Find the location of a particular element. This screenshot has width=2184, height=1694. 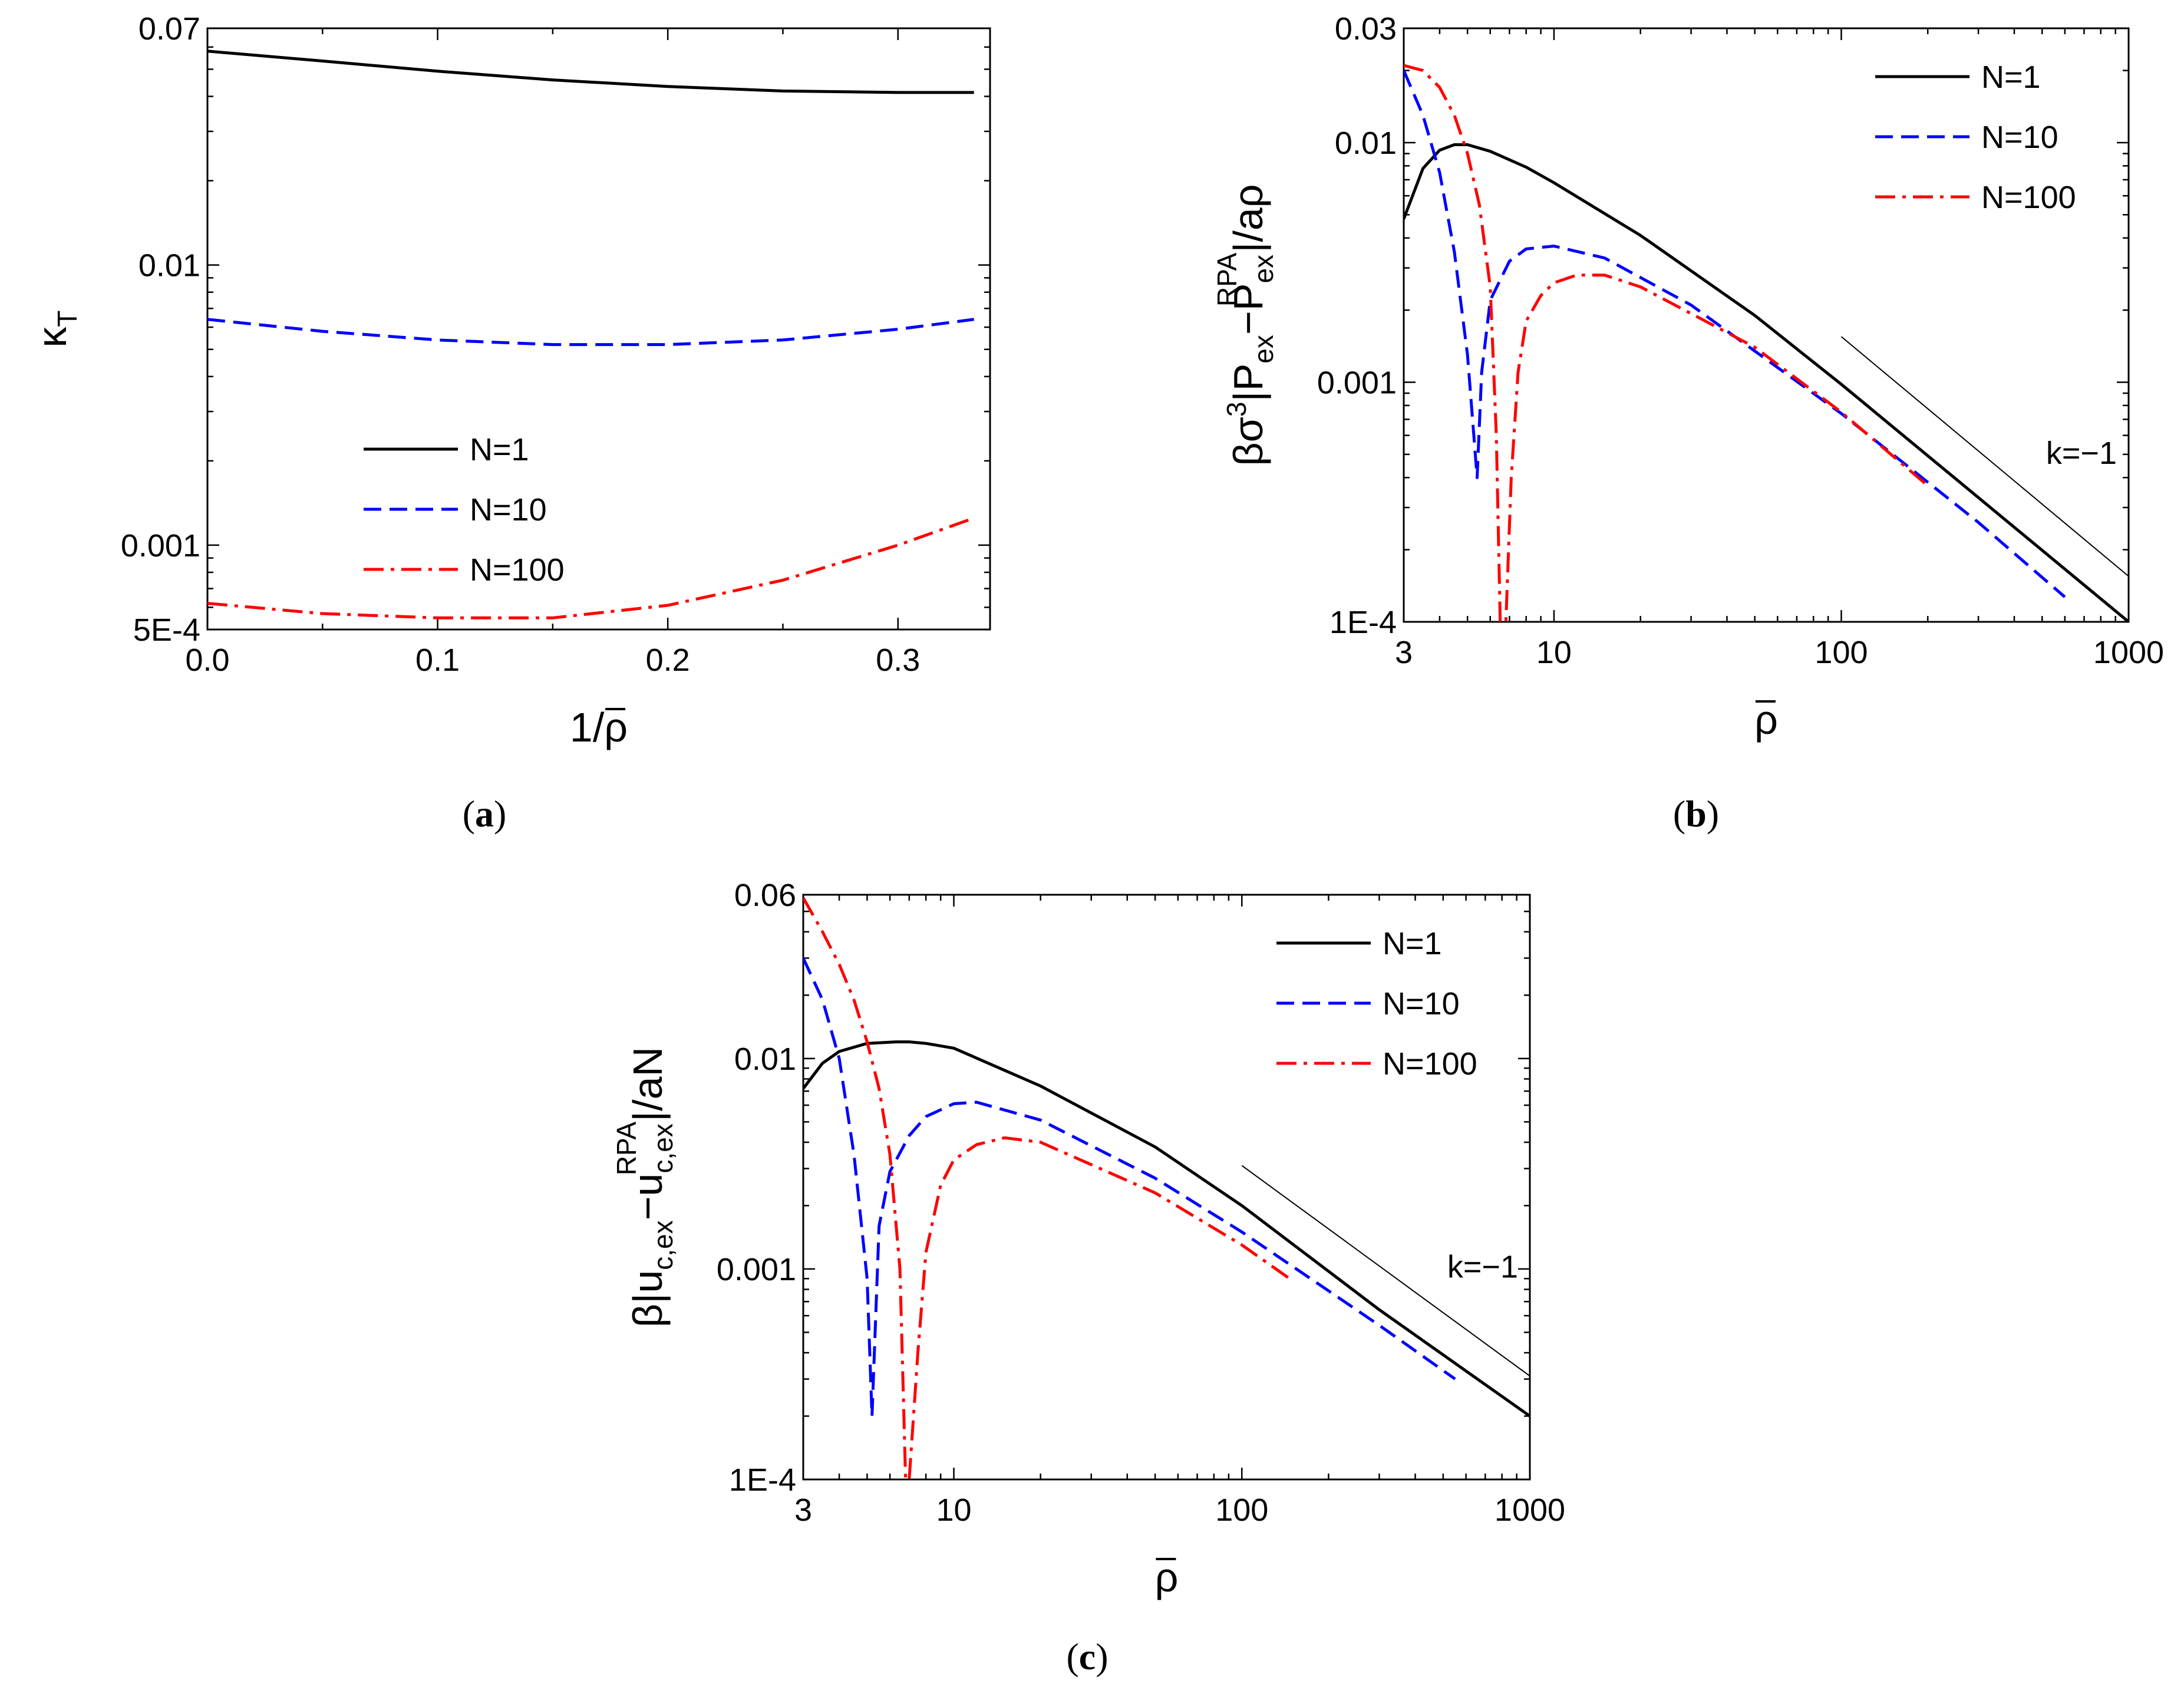

x-tick-label: 0.1 is located at coordinates (438, 660).